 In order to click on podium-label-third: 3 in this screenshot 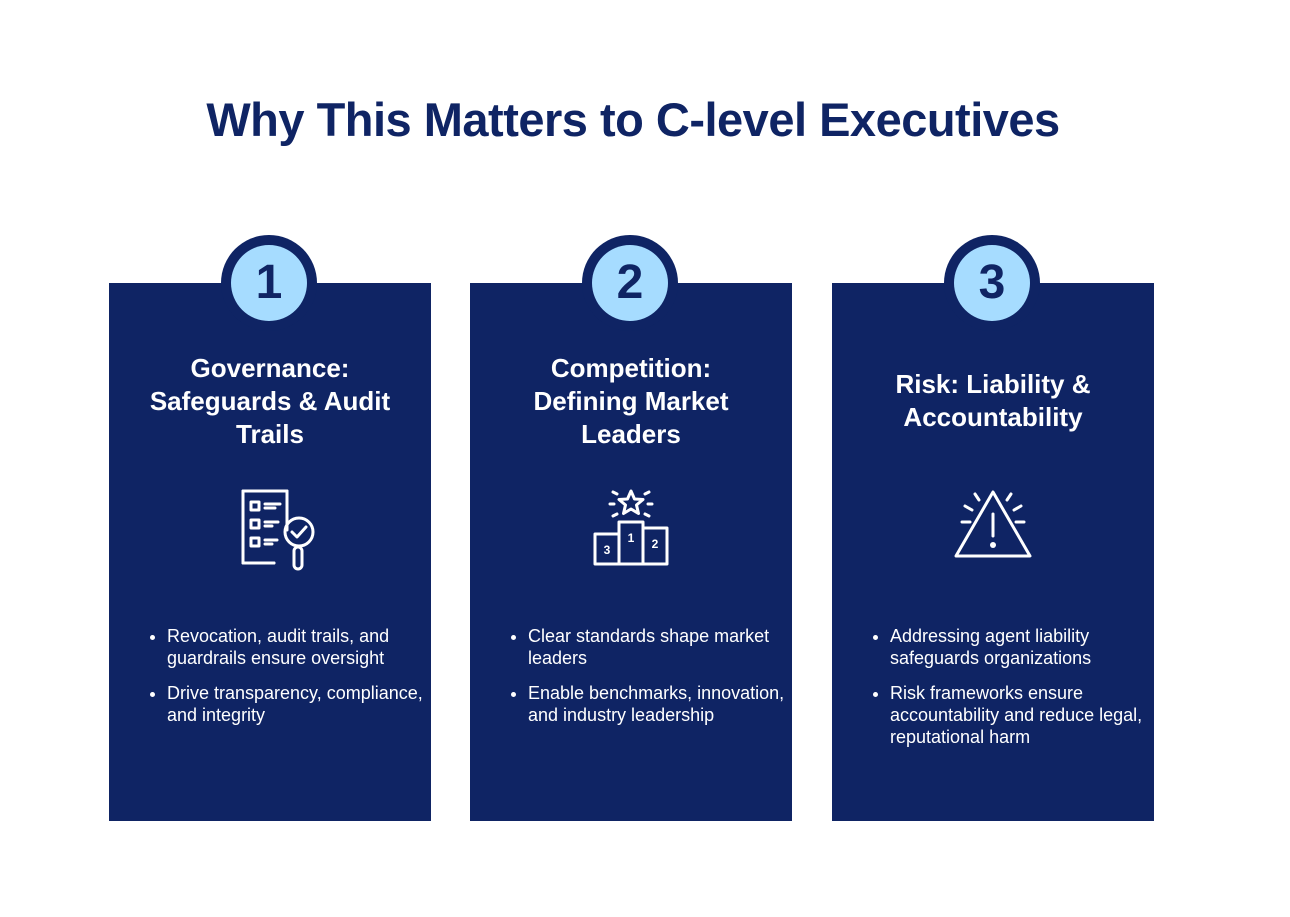, I will do `click(607, 550)`.